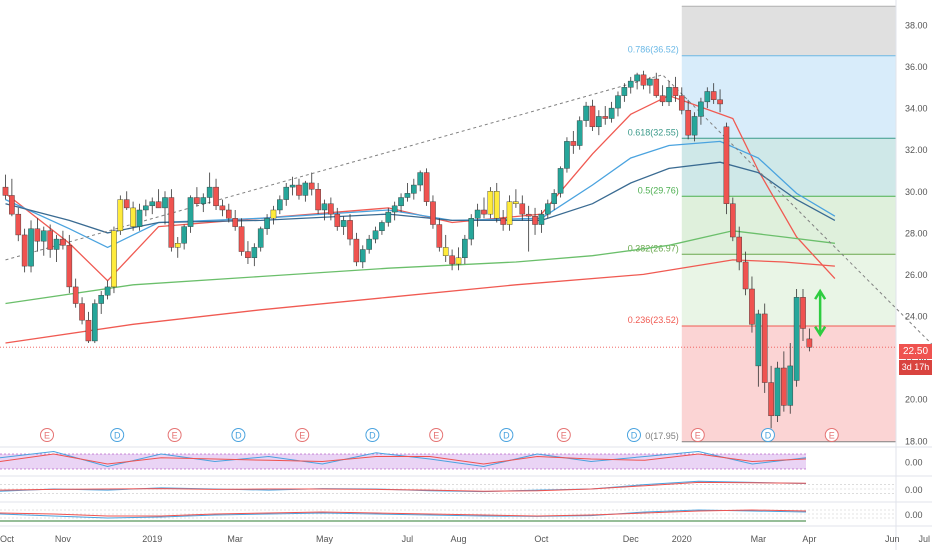 This screenshot has width=932, height=555. Describe the element at coordinates (916, 150) in the screenshot. I see `price-tick-label: 32.00` at that location.